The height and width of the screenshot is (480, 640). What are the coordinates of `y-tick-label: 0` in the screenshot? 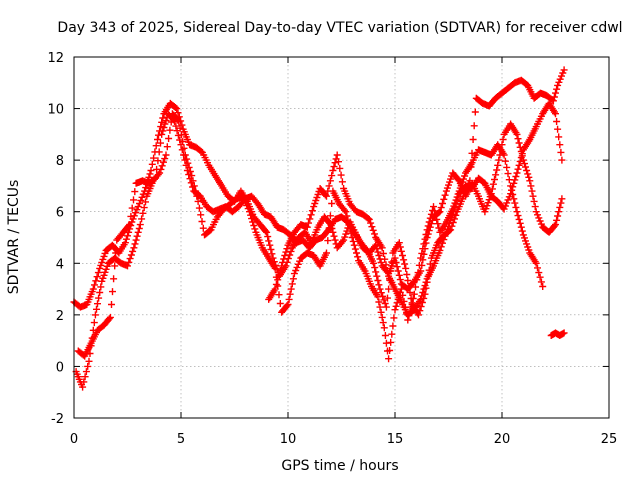 It's located at (60, 367).